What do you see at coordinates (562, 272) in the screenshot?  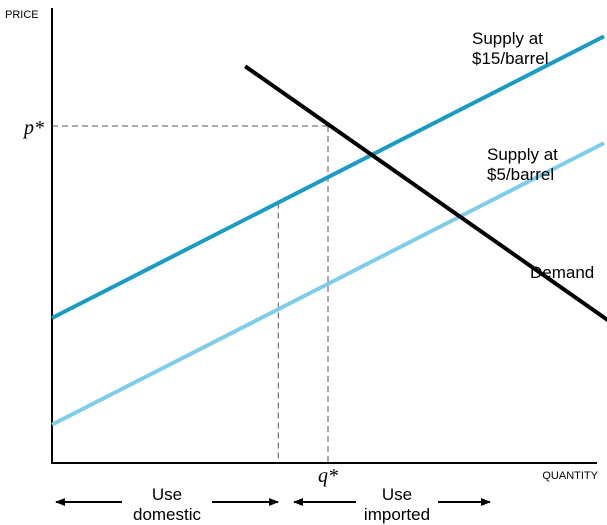 I see `label-demand: Demand` at bounding box center [562, 272].